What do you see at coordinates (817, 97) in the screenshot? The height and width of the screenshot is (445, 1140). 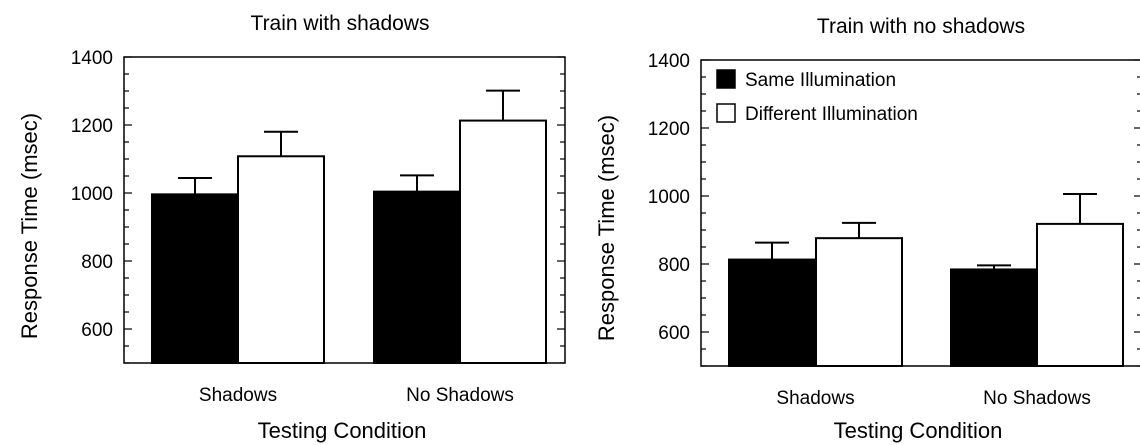 I see `legend: Same Illumination Different Illumination` at bounding box center [817, 97].